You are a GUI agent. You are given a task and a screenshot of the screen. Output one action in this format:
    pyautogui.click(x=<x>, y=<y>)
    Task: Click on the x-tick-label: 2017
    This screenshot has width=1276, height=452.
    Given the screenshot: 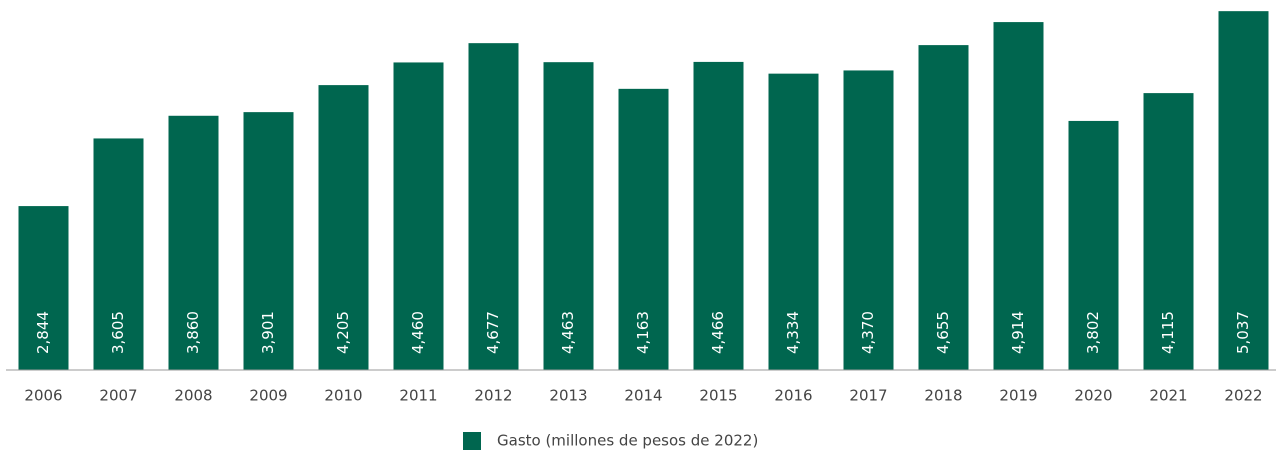 What is the action you would take?
    pyautogui.click(x=868, y=396)
    